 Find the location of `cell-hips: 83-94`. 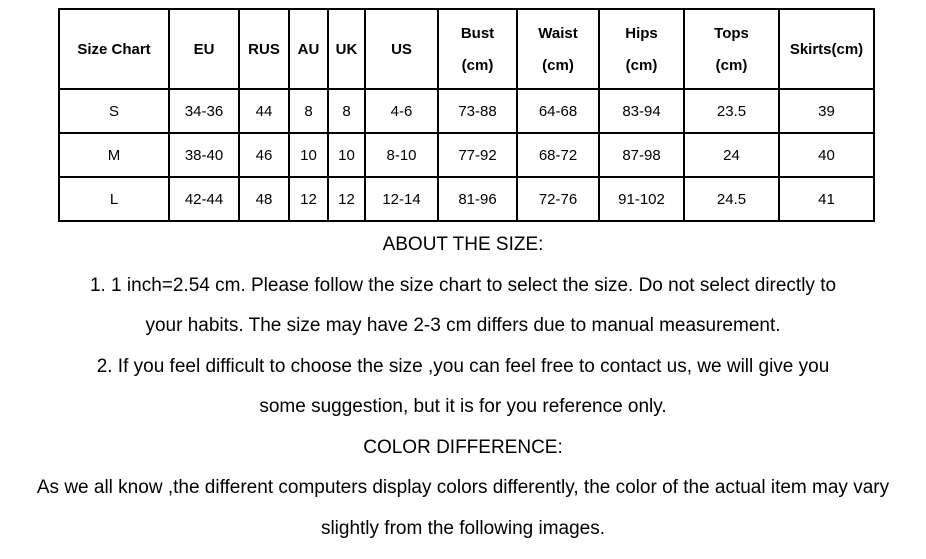

cell-hips: 83-94 is located at coordinates (641, 111).